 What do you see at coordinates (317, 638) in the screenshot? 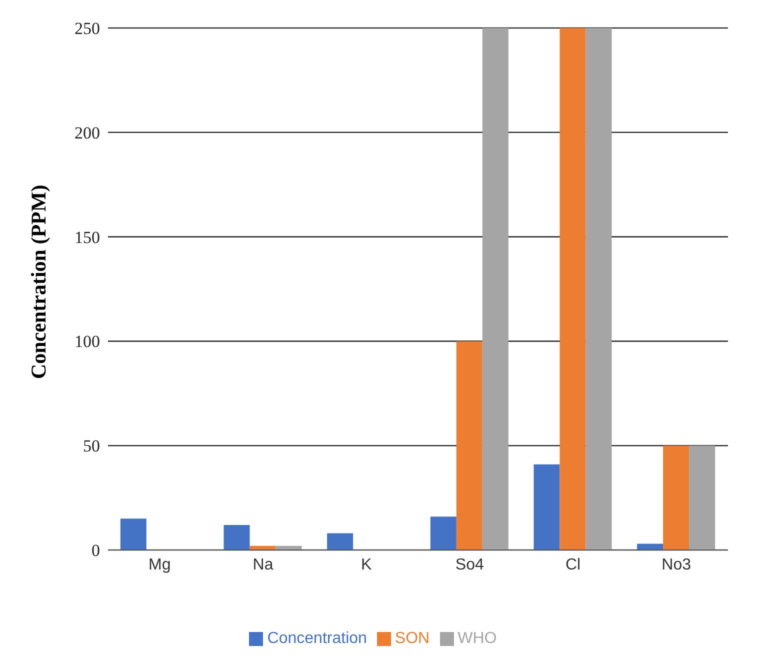
I see `legend-label: Concentration` at bounding box center [317, 638].